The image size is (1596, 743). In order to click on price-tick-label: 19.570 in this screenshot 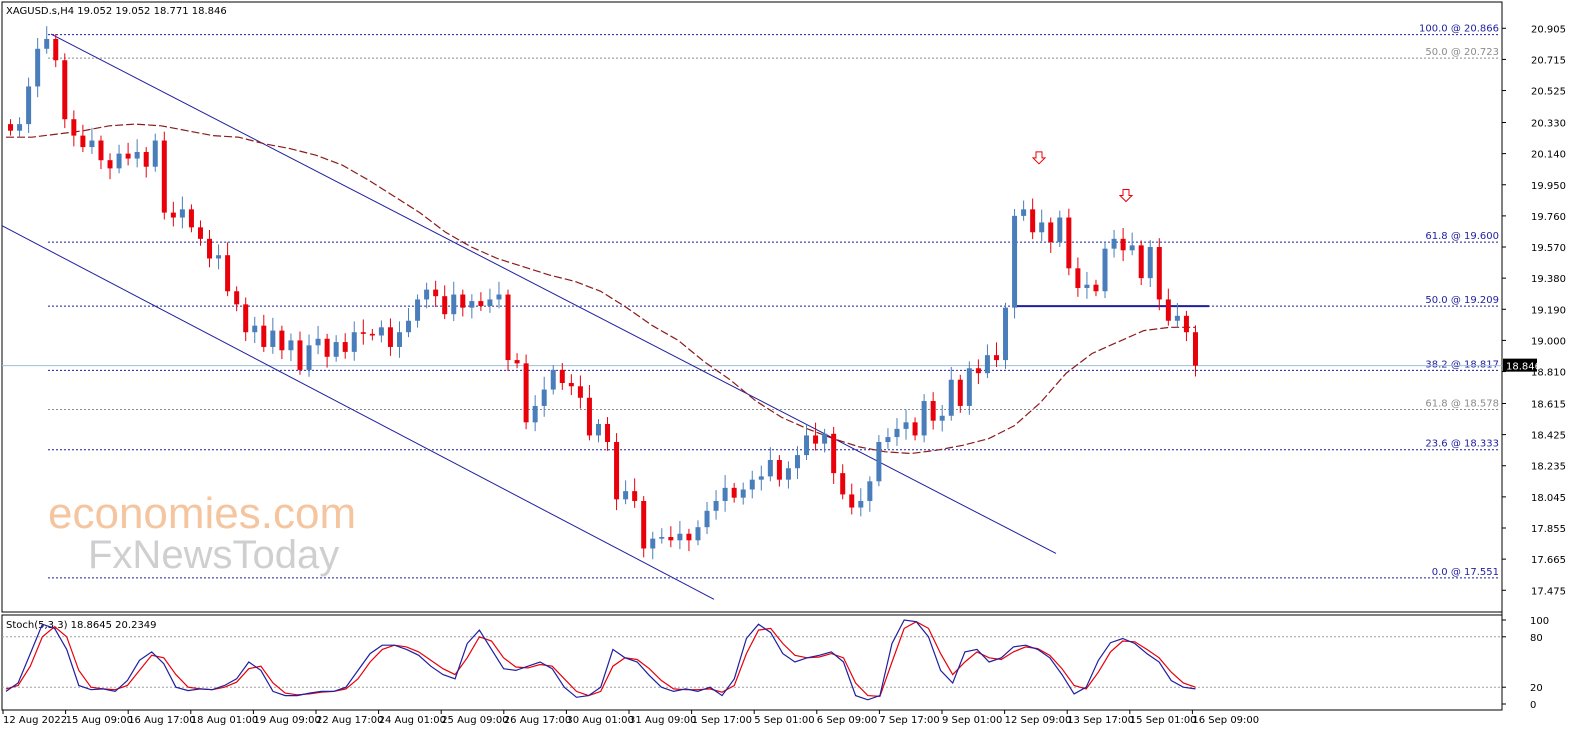, I will do `click(1548, 248)`.